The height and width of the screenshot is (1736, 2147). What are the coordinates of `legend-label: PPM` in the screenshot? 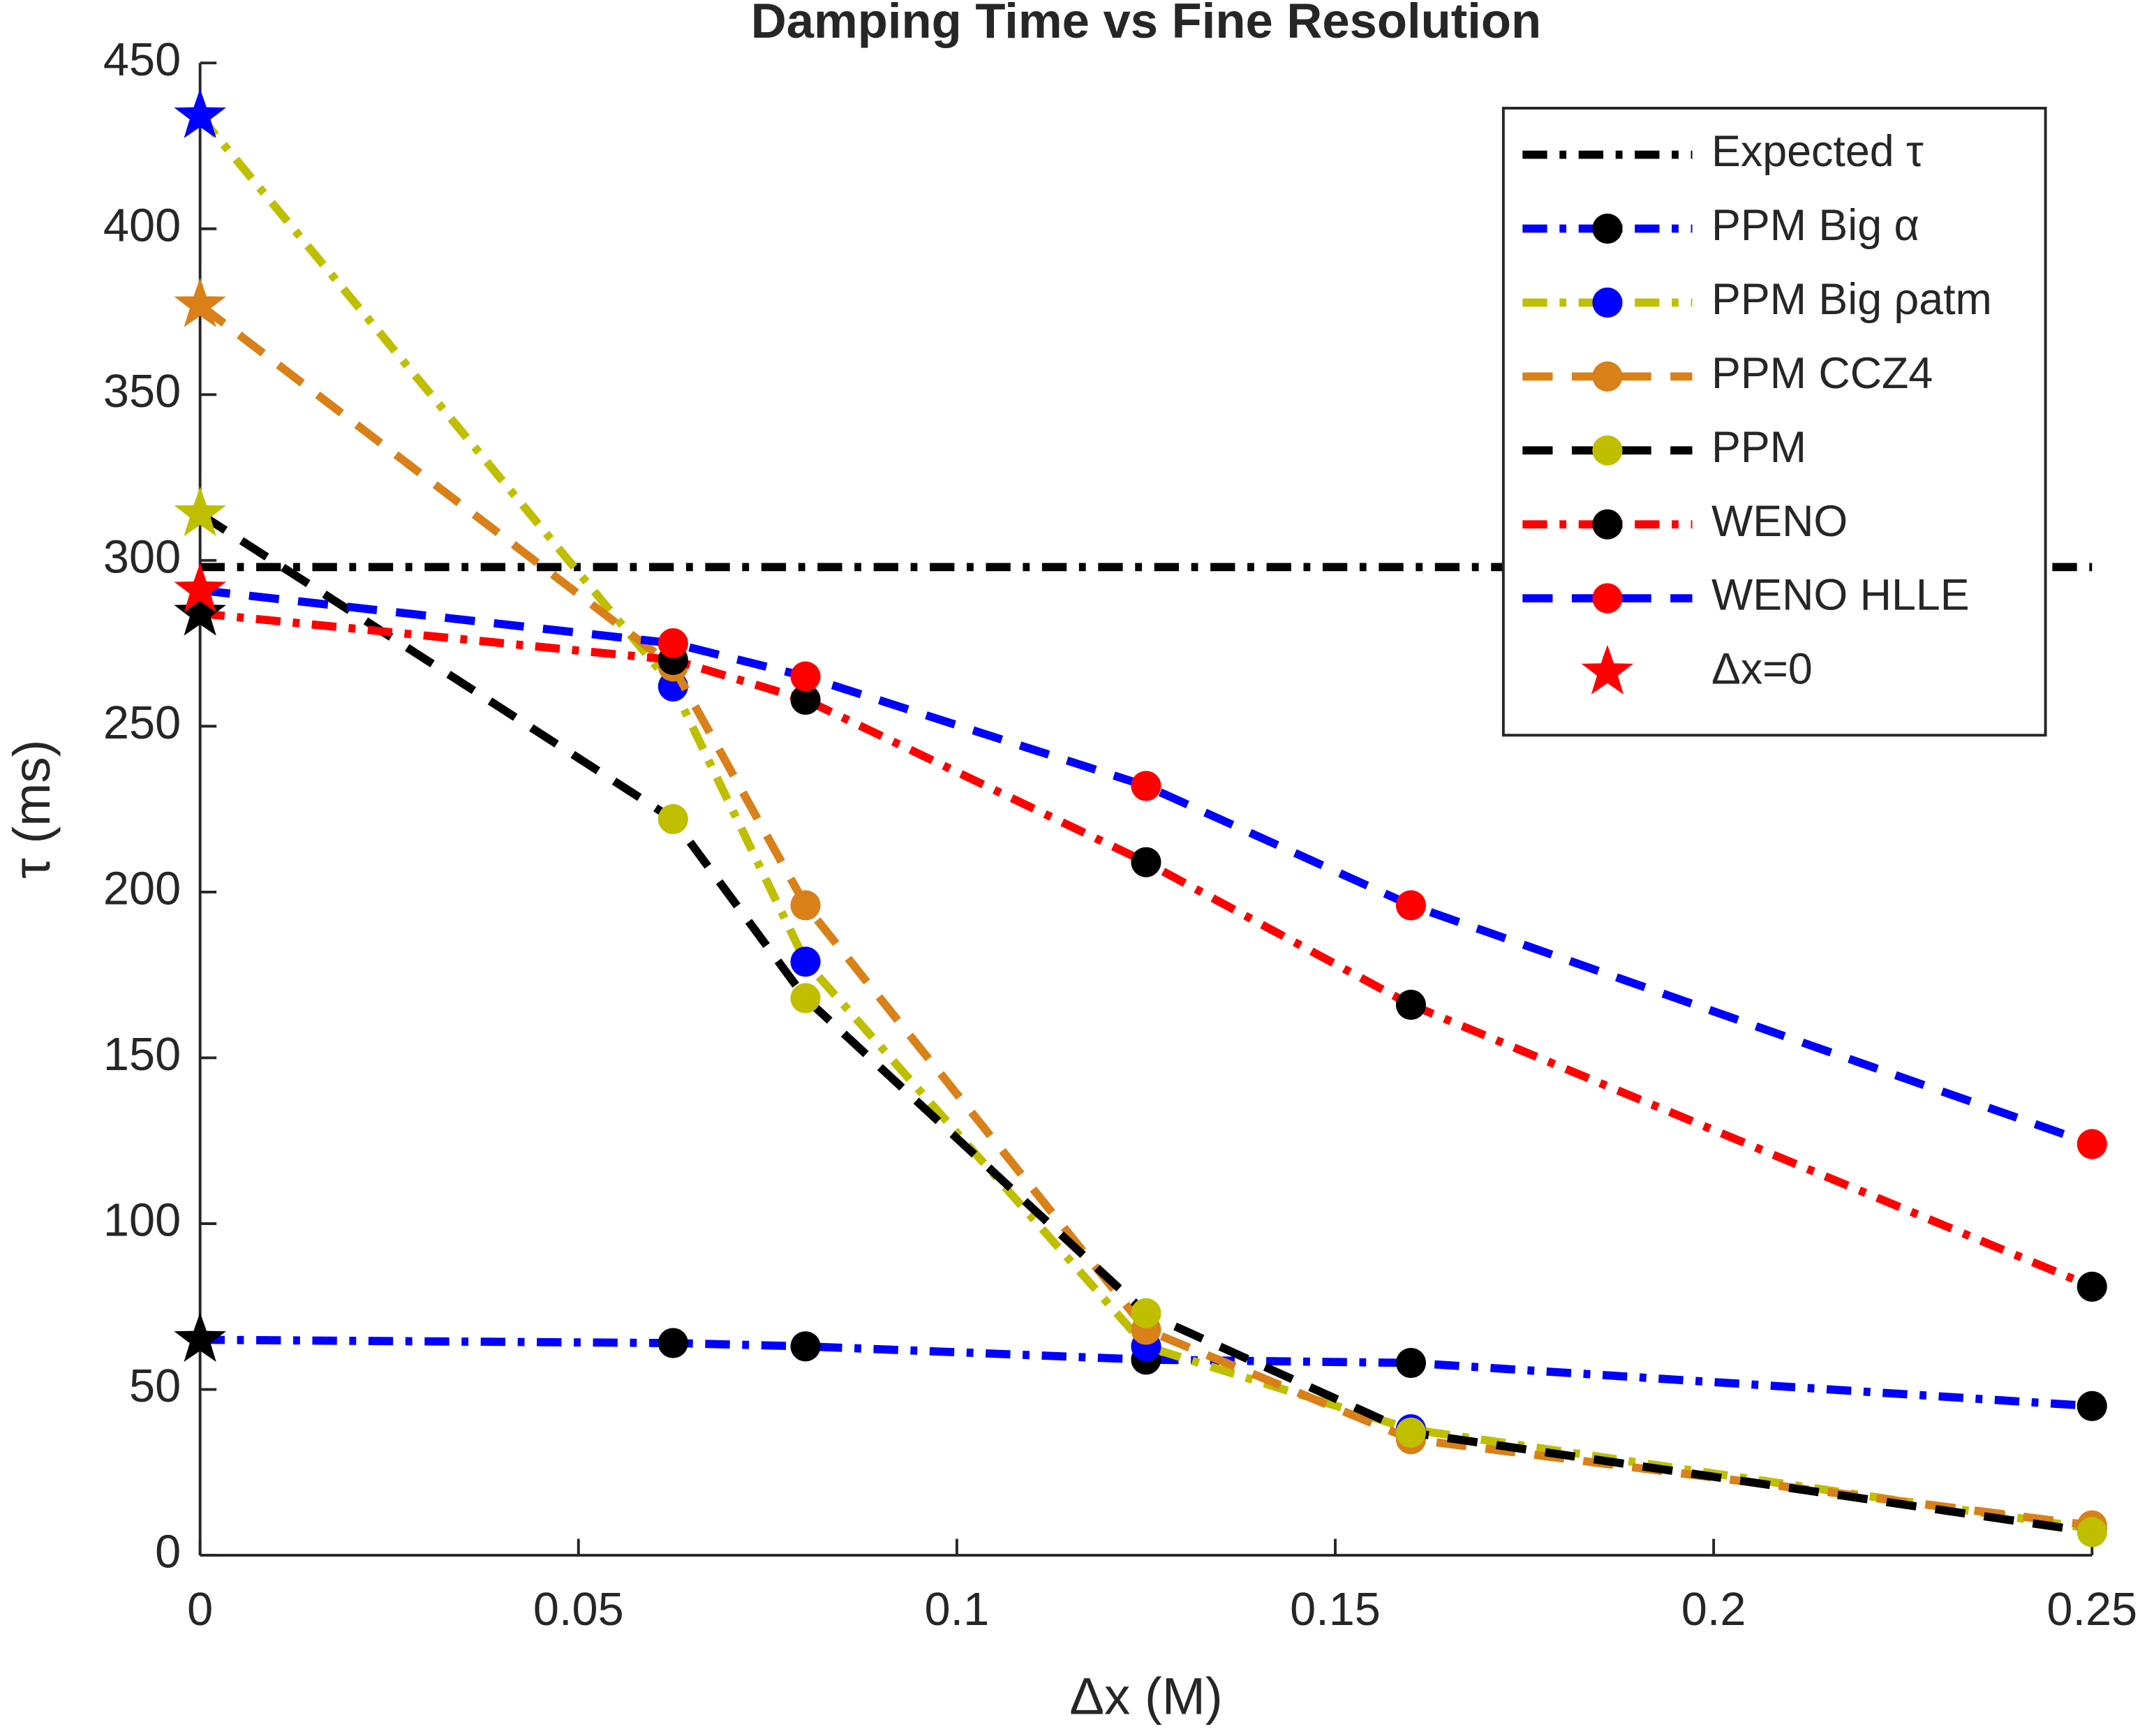 It's located at (1758, 447).